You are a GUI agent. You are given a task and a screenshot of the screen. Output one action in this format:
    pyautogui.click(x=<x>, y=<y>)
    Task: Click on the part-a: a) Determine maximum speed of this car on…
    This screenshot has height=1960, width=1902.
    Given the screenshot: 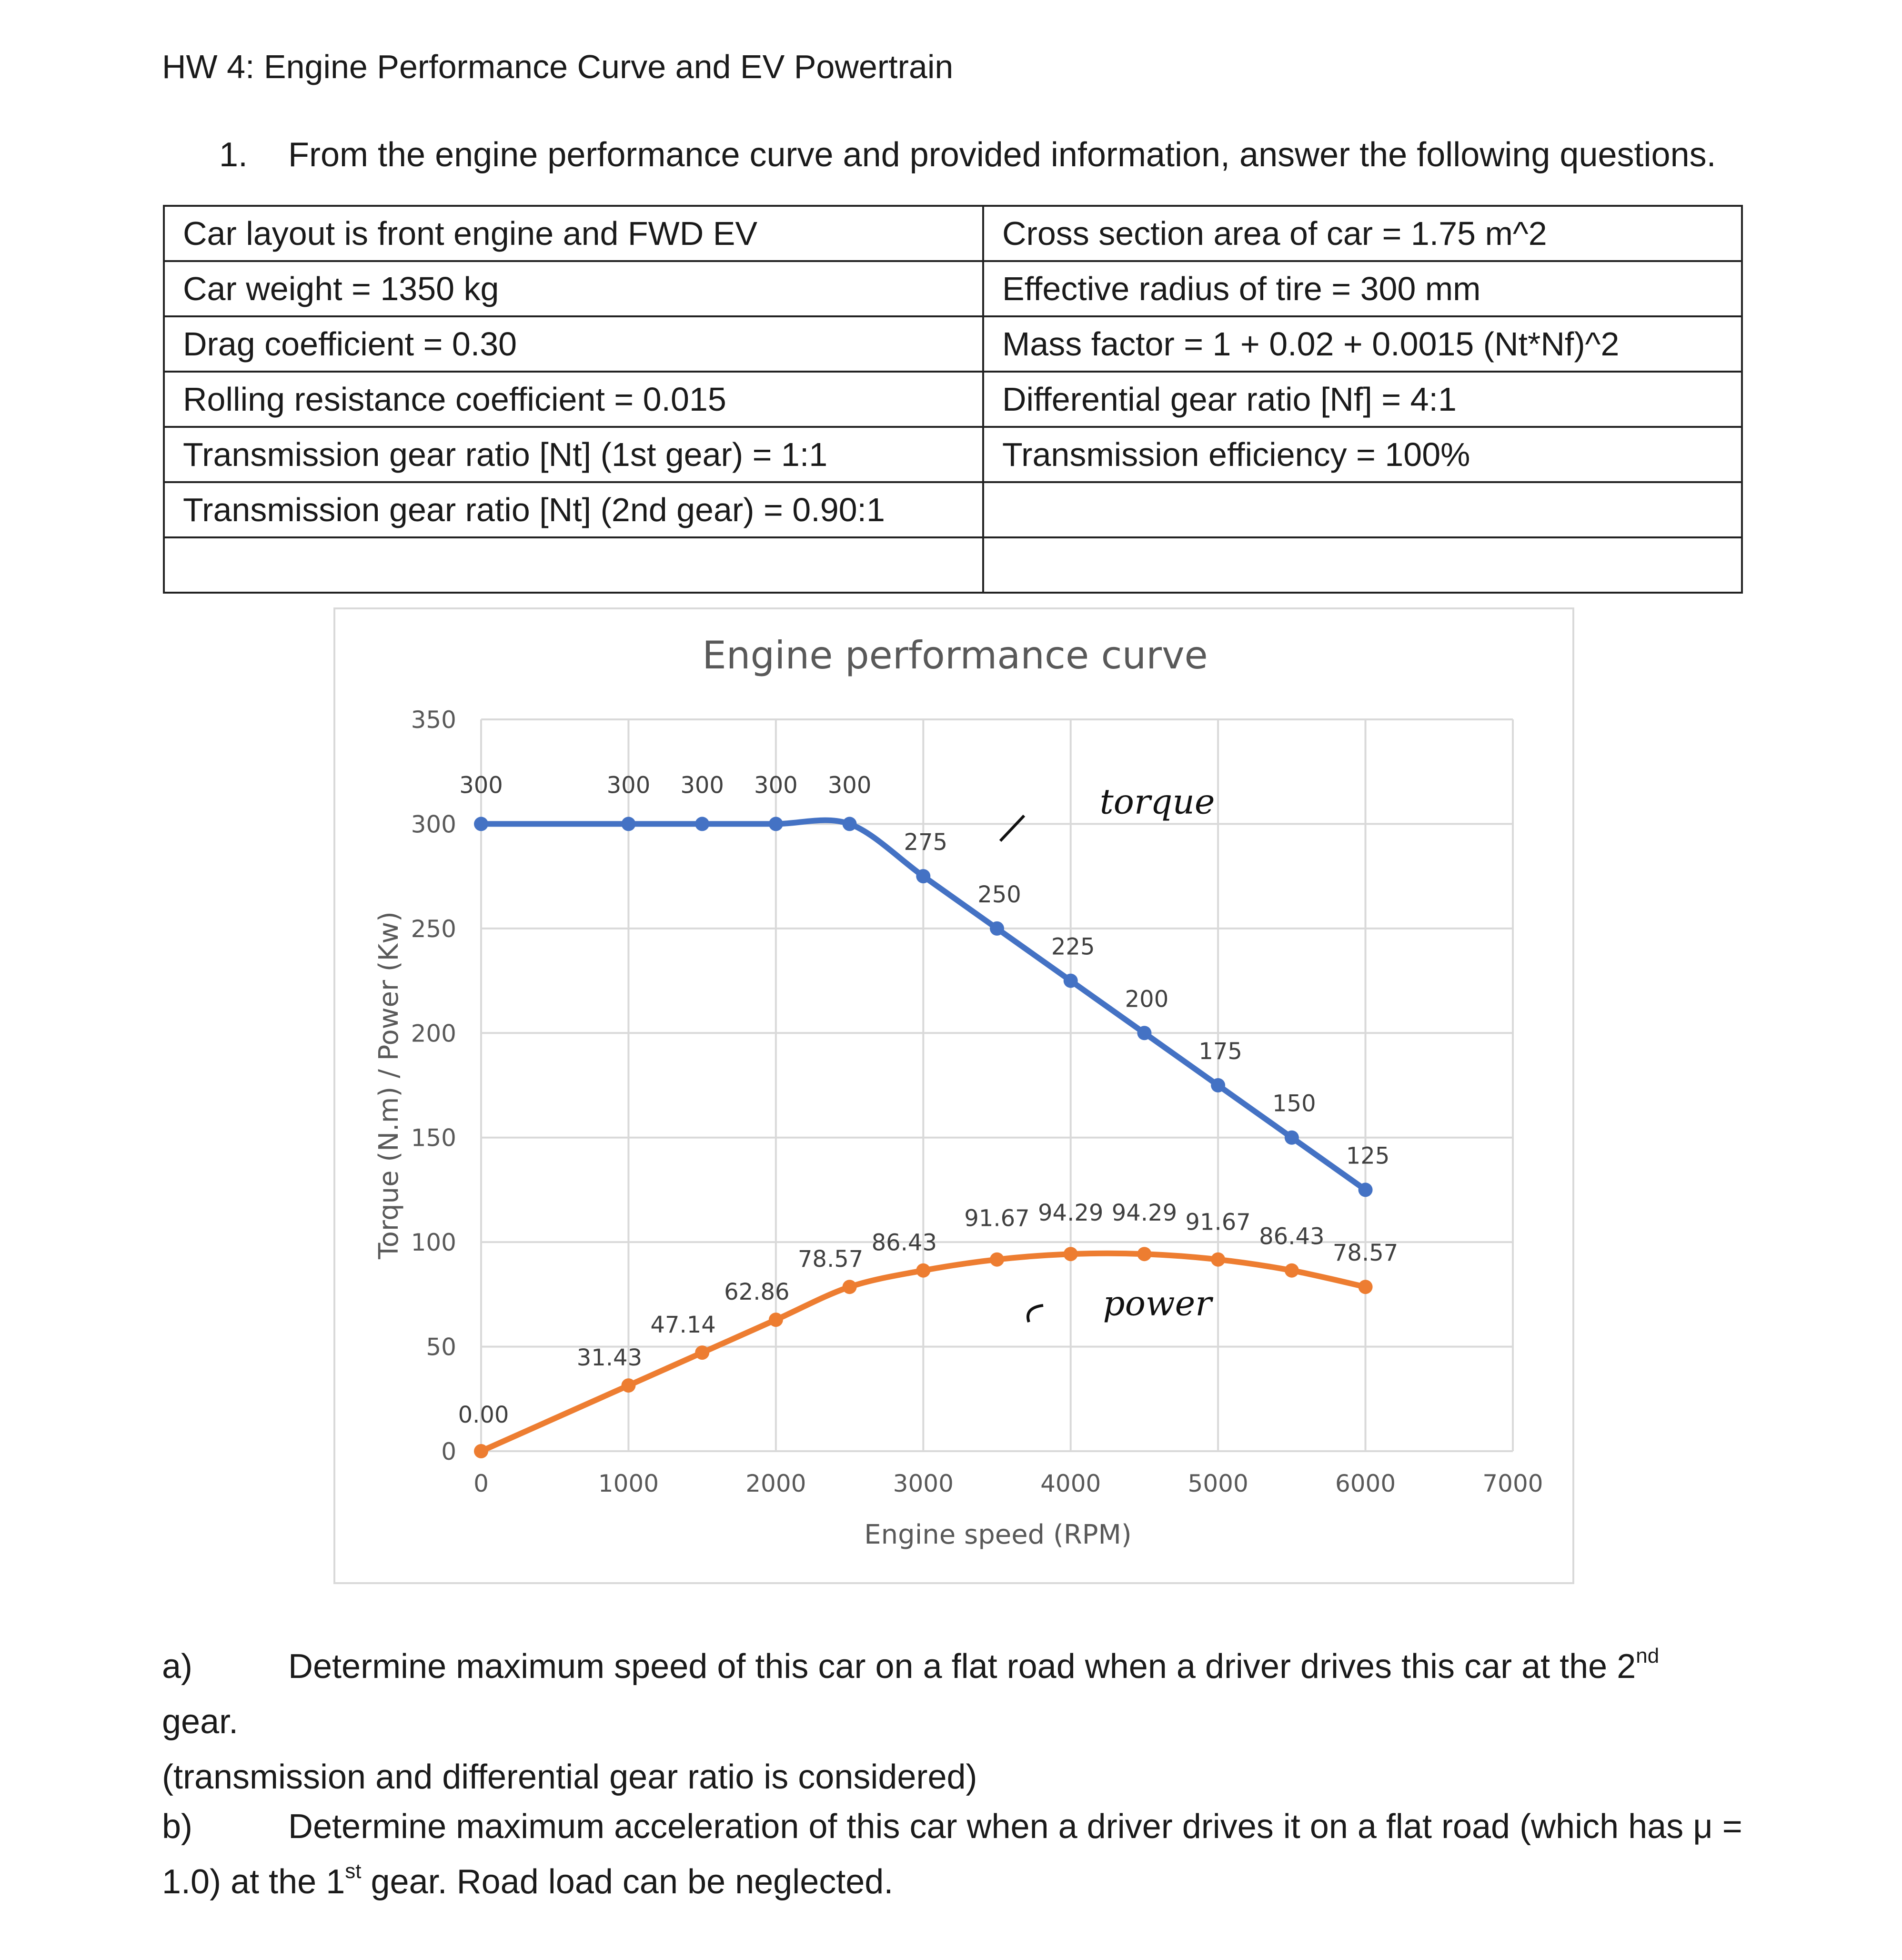 What is the action you would take?
    pyautogui.click(x=952, y=1722)
    